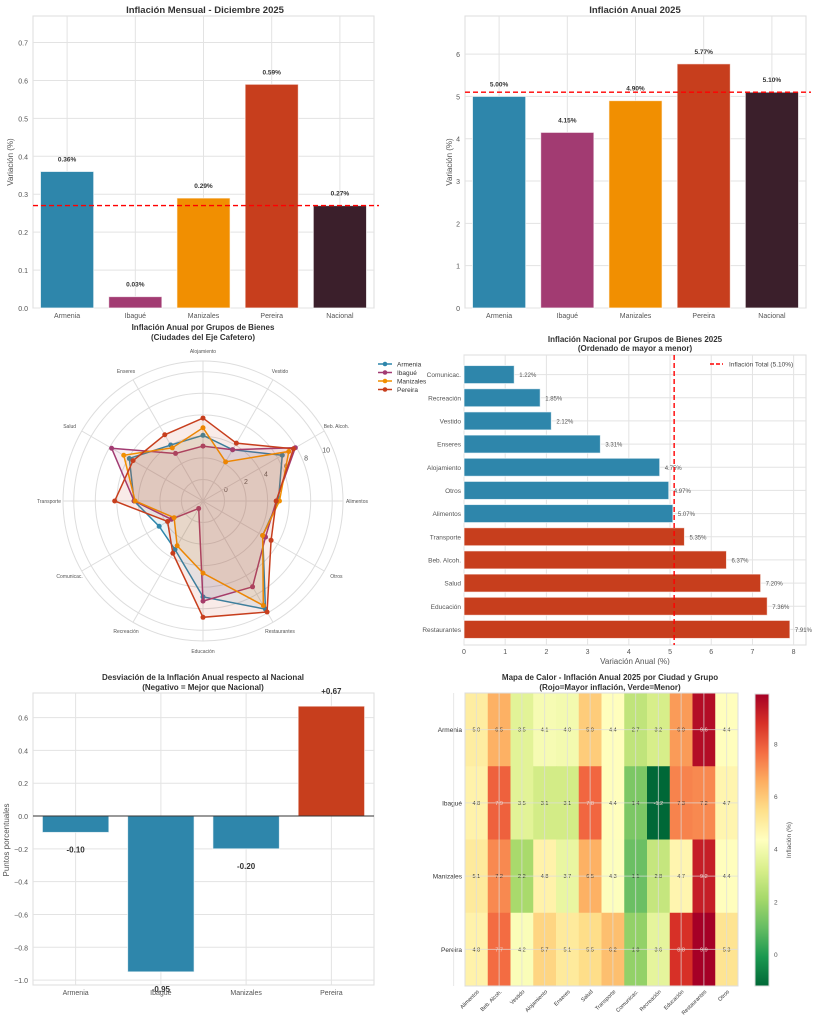 The width and height of the screenshot is (817, 1024). What do you see at coordinates (444, 375) in the screenshot?
I see `y-tick-label: Comunicac.` at bounding box center [444, 375].